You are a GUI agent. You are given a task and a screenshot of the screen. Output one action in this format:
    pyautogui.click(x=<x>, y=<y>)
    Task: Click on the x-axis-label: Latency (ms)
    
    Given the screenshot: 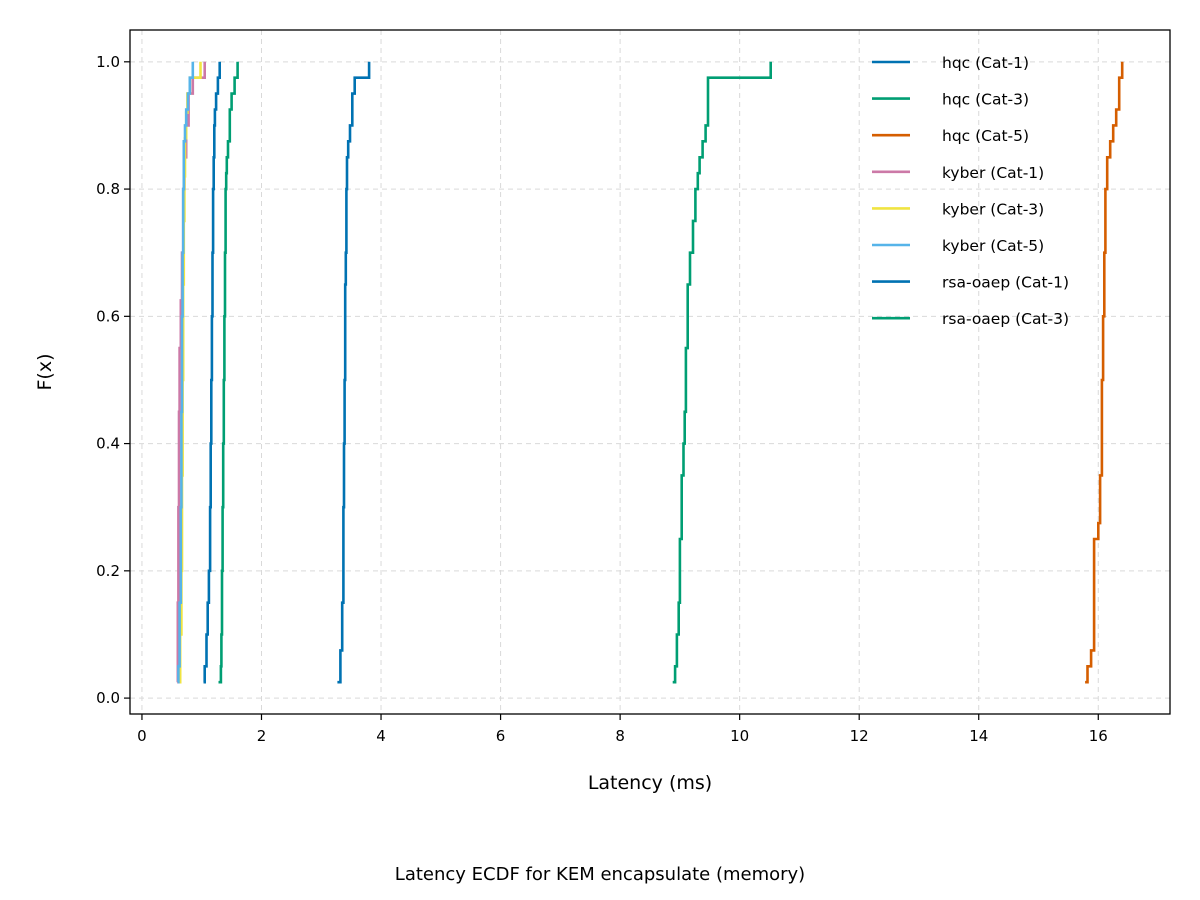 What is the action you would take?
    pyautogui.click(x=650, y=783)
    